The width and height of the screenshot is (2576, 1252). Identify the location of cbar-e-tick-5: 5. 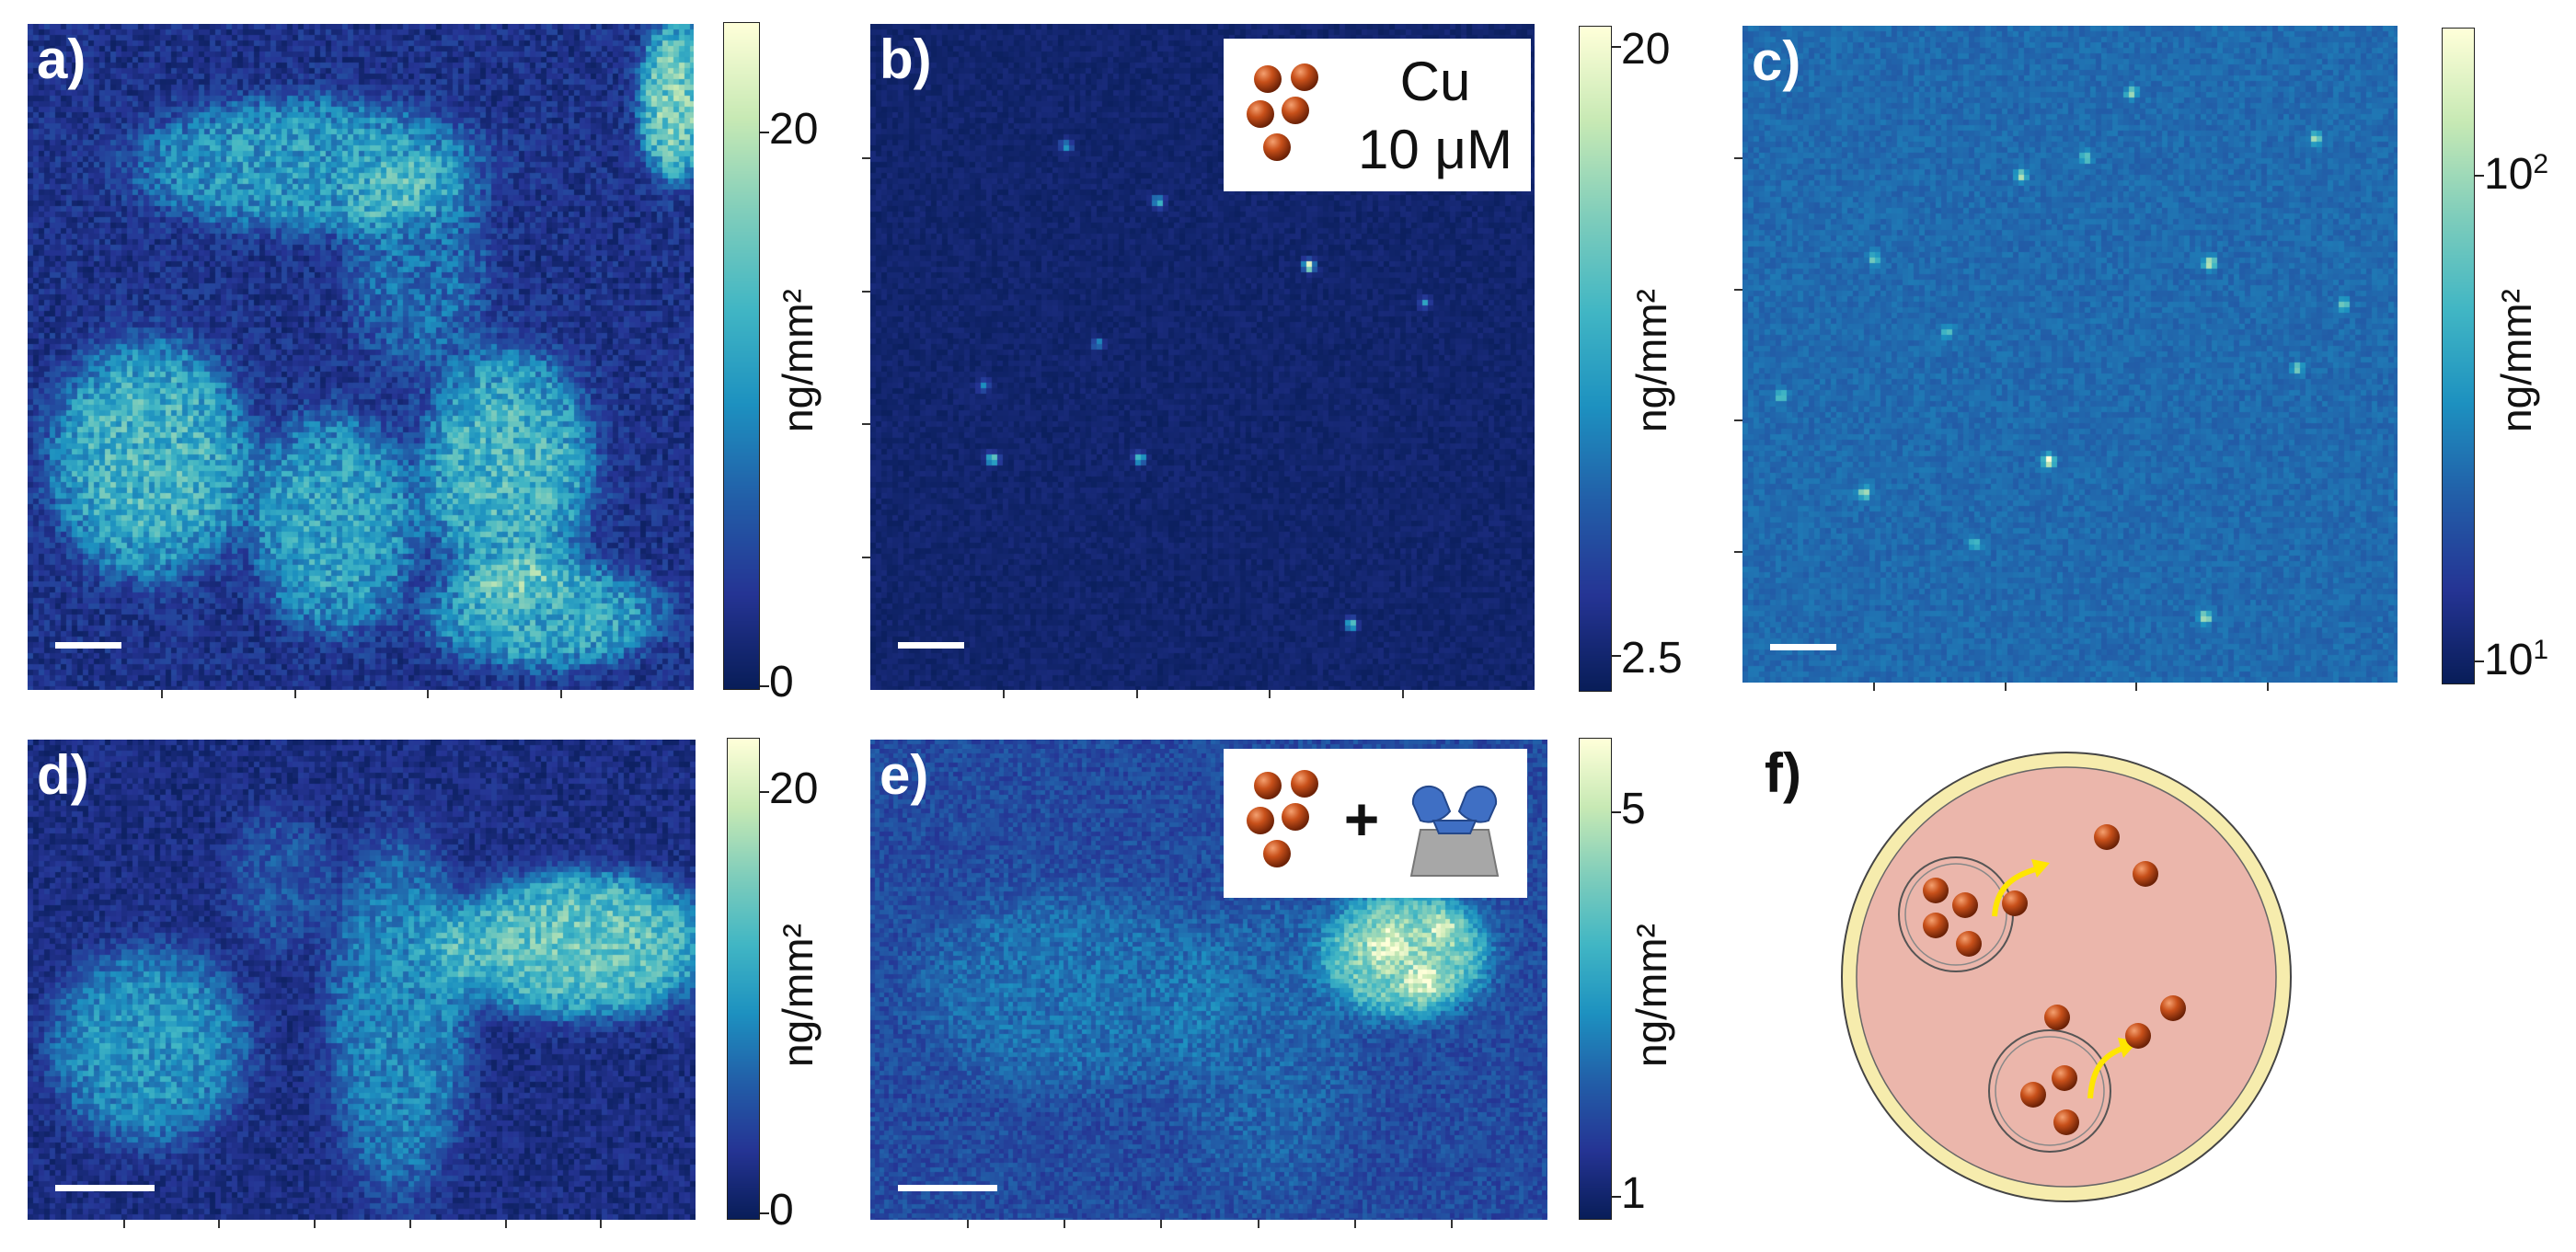
(1633, 809).